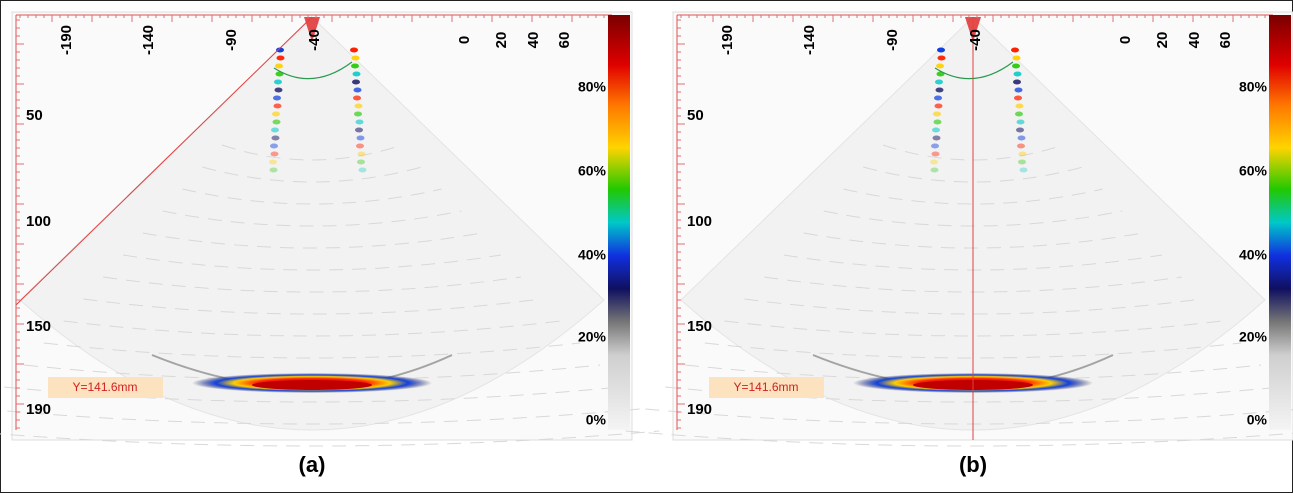 This screenshot has width=1293, height=493. I want to click on reflector-core, so click(312, 385).